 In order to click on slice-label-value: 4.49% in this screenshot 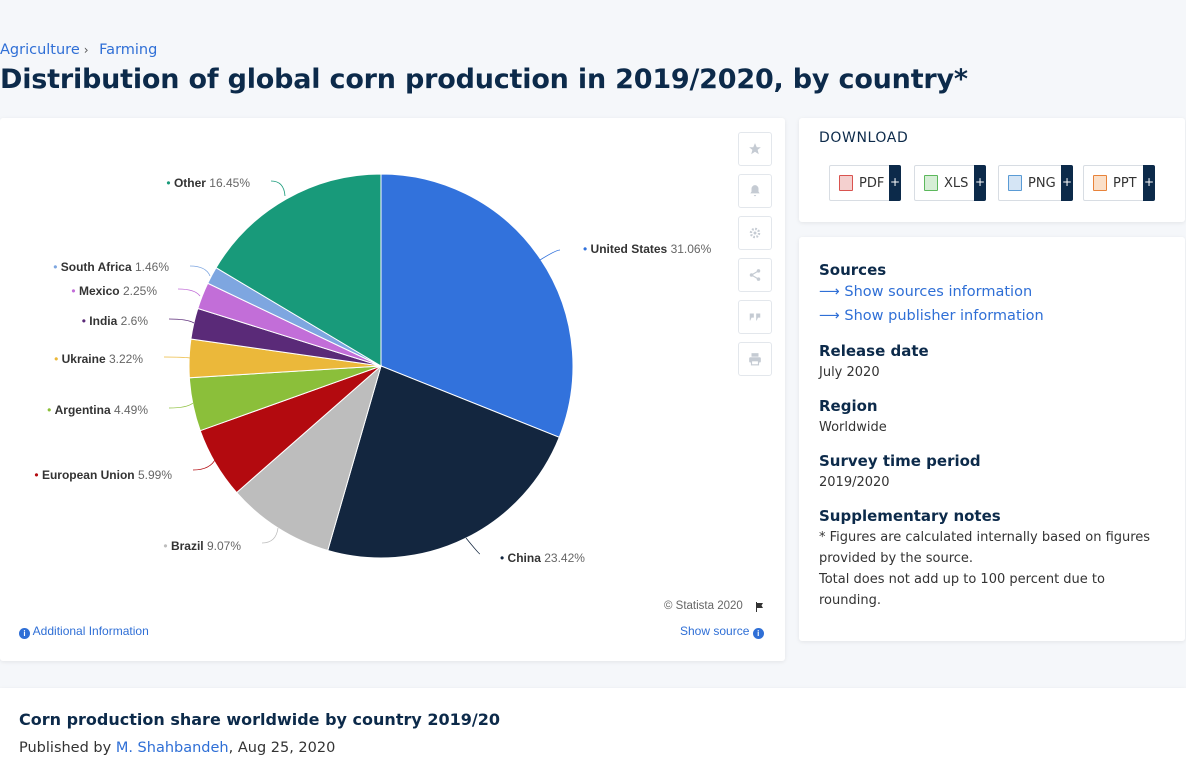, I will do `click(131, 410)`.